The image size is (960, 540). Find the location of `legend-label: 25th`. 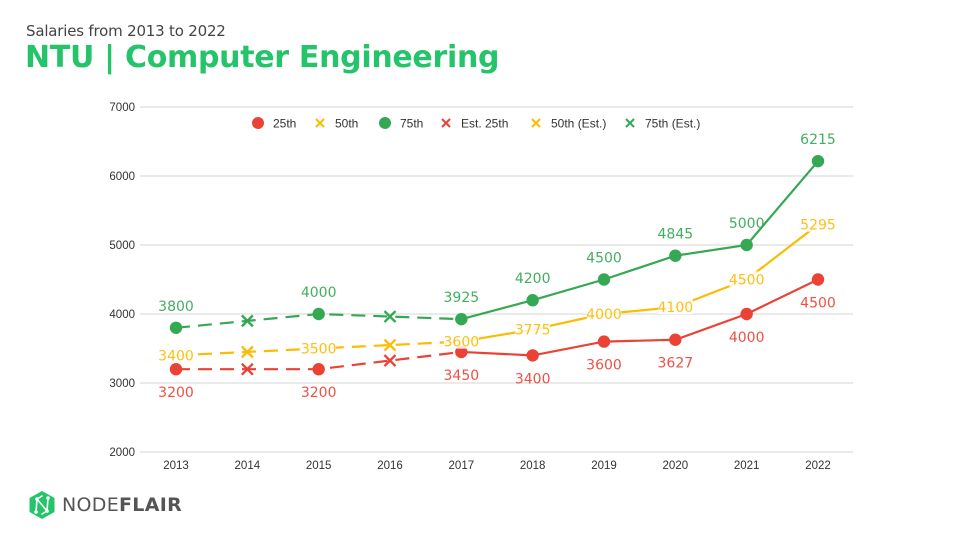

legend-label: 25th is located at coordinates (284, 124).